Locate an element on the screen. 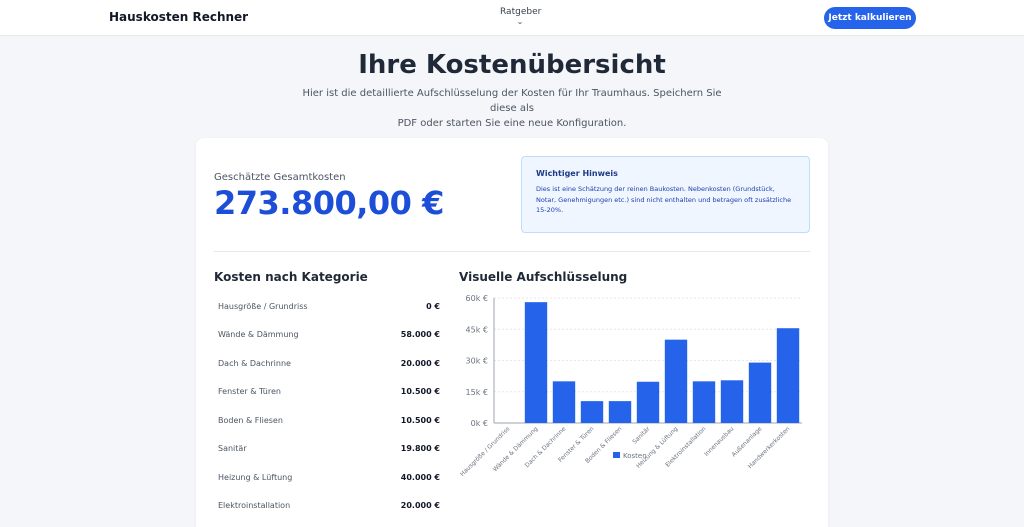 Image resolution: width=1024 pixels, height=527 pixels. category-row: Sanitär 19.800 € is located at coordinates (329, 449).